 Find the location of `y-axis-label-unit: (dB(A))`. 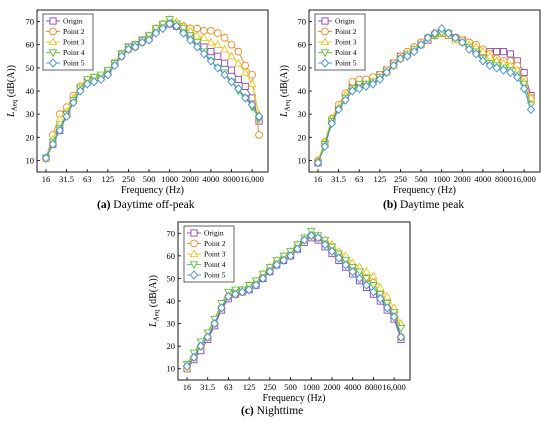

y-axis-label-unit: (dB(A)) is located at coordinates (153, 292).